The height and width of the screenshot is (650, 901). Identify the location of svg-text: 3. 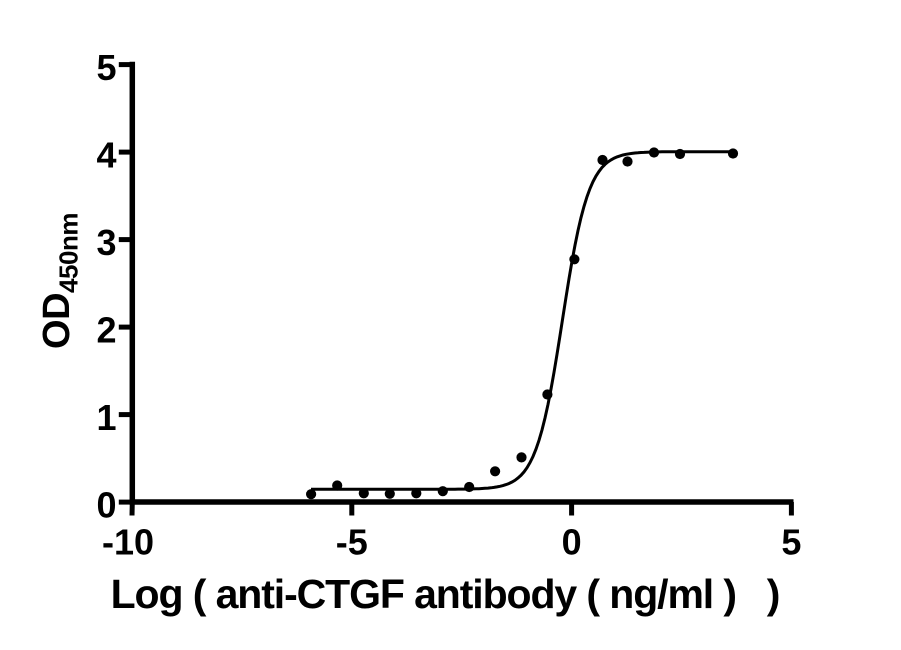
(106, 242).